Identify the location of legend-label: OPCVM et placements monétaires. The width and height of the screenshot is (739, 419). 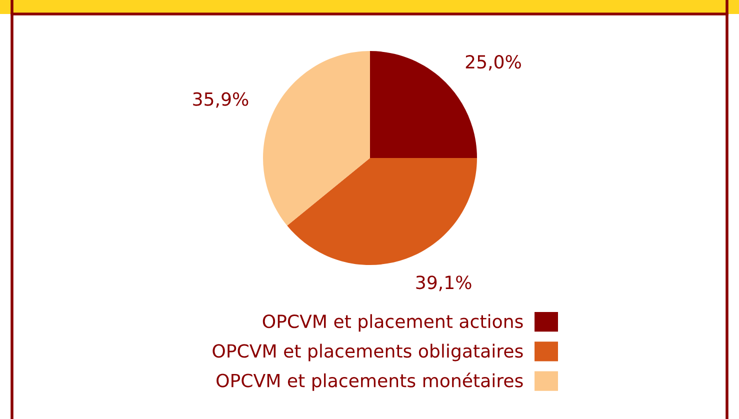
(369, 381).